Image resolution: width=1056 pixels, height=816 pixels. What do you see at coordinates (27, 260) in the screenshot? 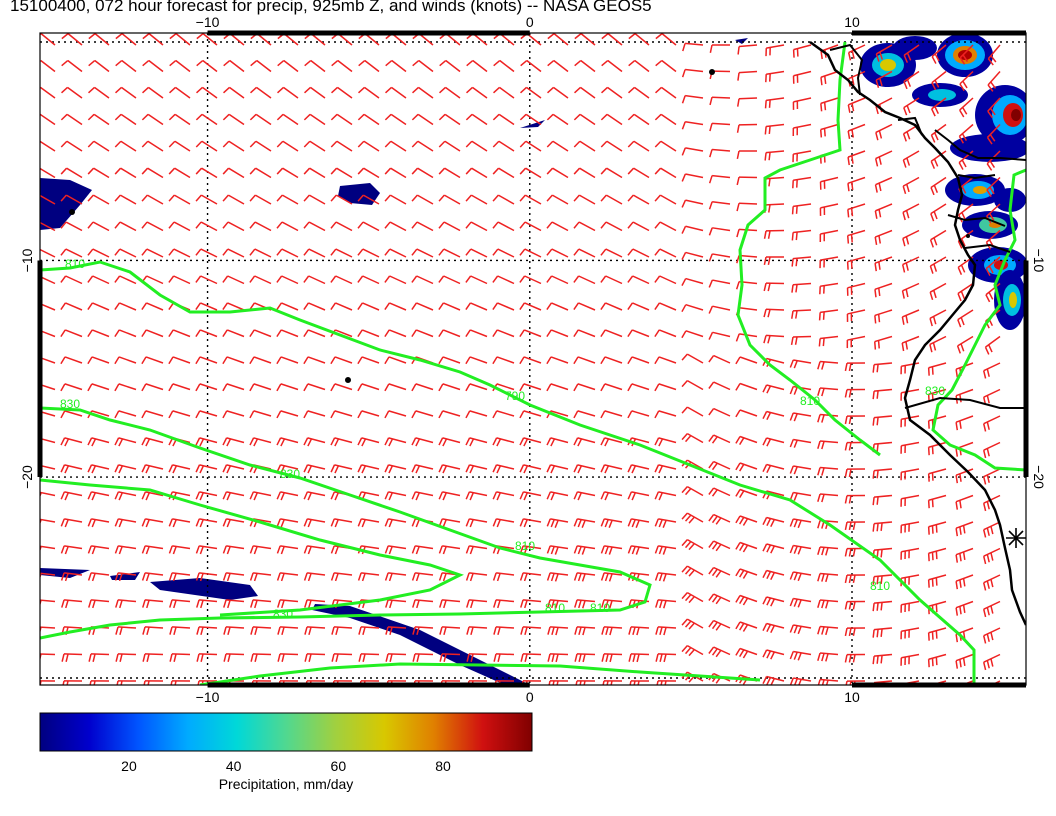
I see `lat-tick-label-left: −10` at bounding box center [27, 260].